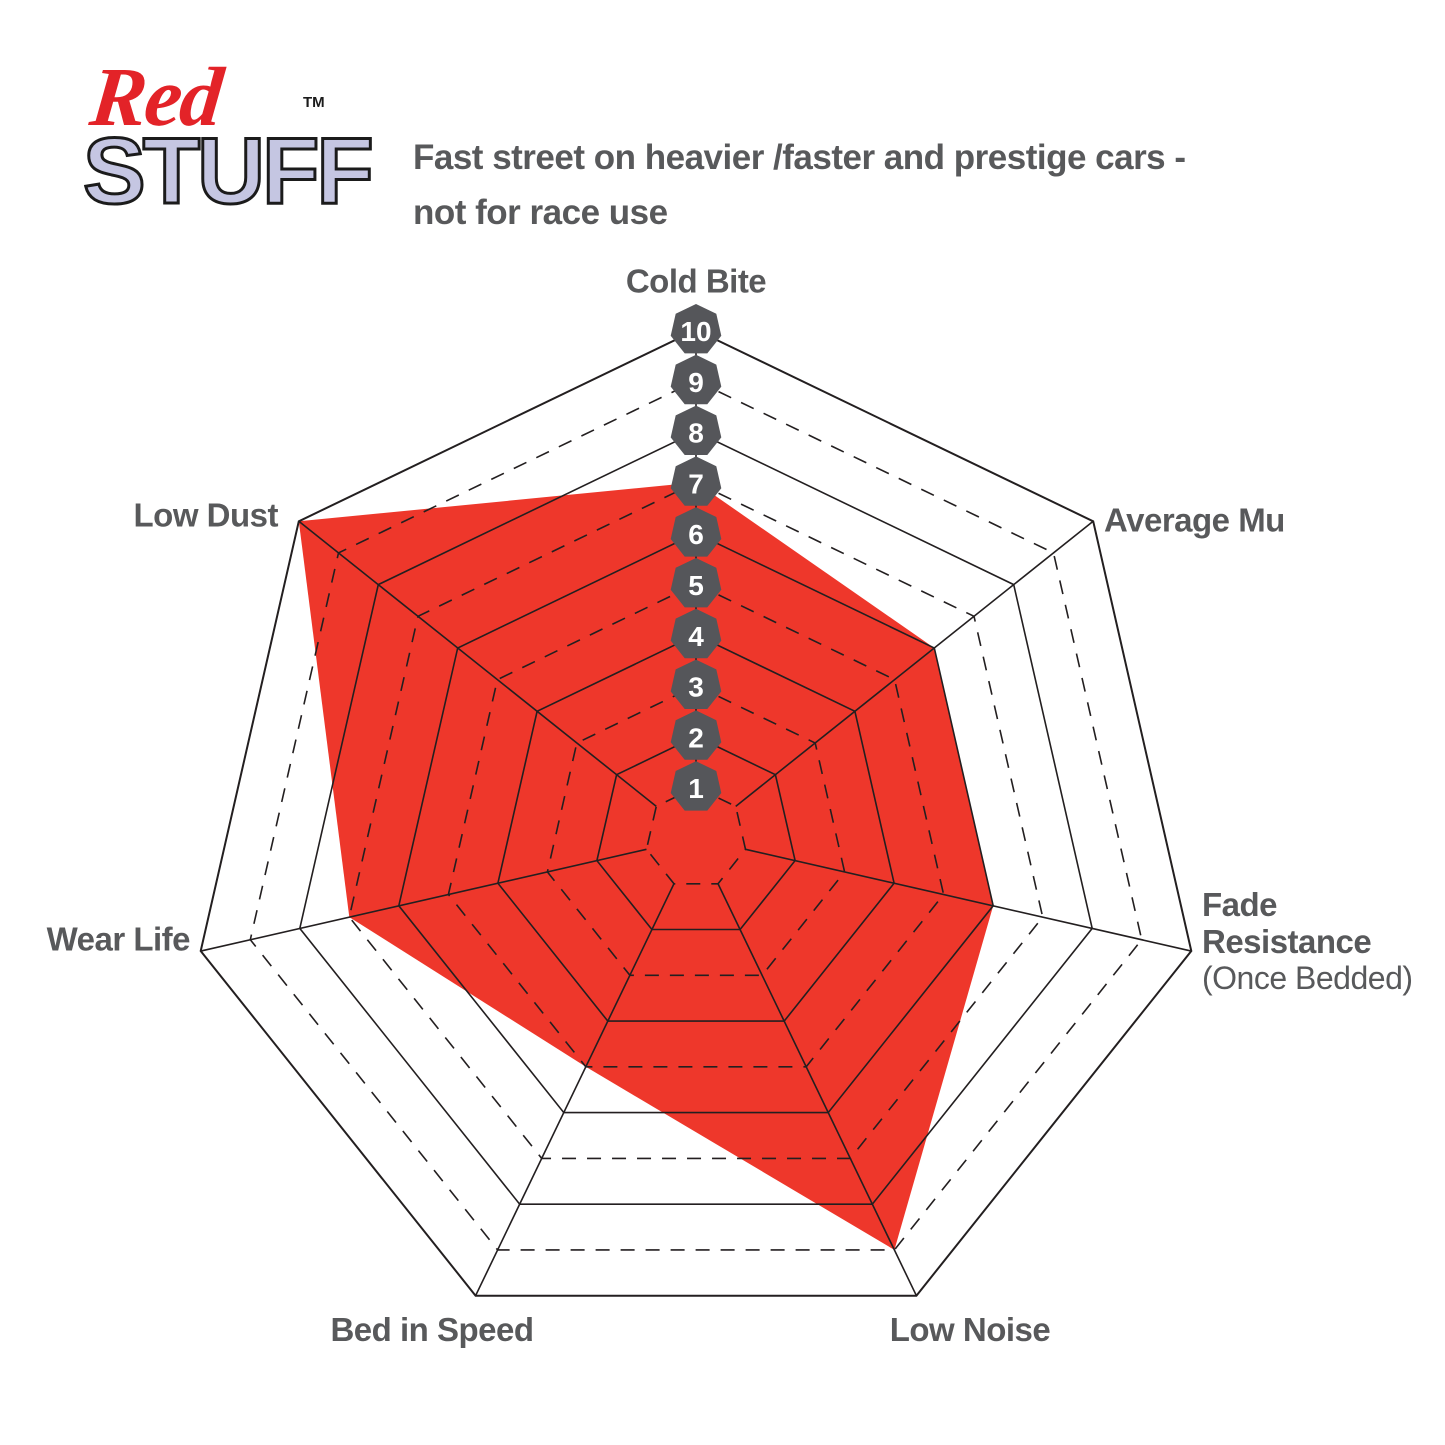  What do you see at coordinates (1307, 978) in the screenshot?
I see `axis-sublabel: (Once Bedded)` at bounding box center [1307, 978].